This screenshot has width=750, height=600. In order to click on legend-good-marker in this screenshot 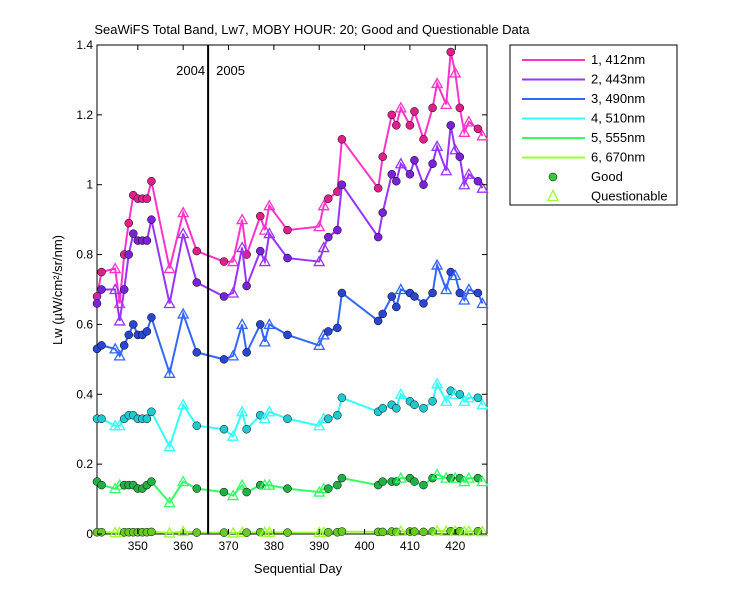, I will do `click(553, 177)`.